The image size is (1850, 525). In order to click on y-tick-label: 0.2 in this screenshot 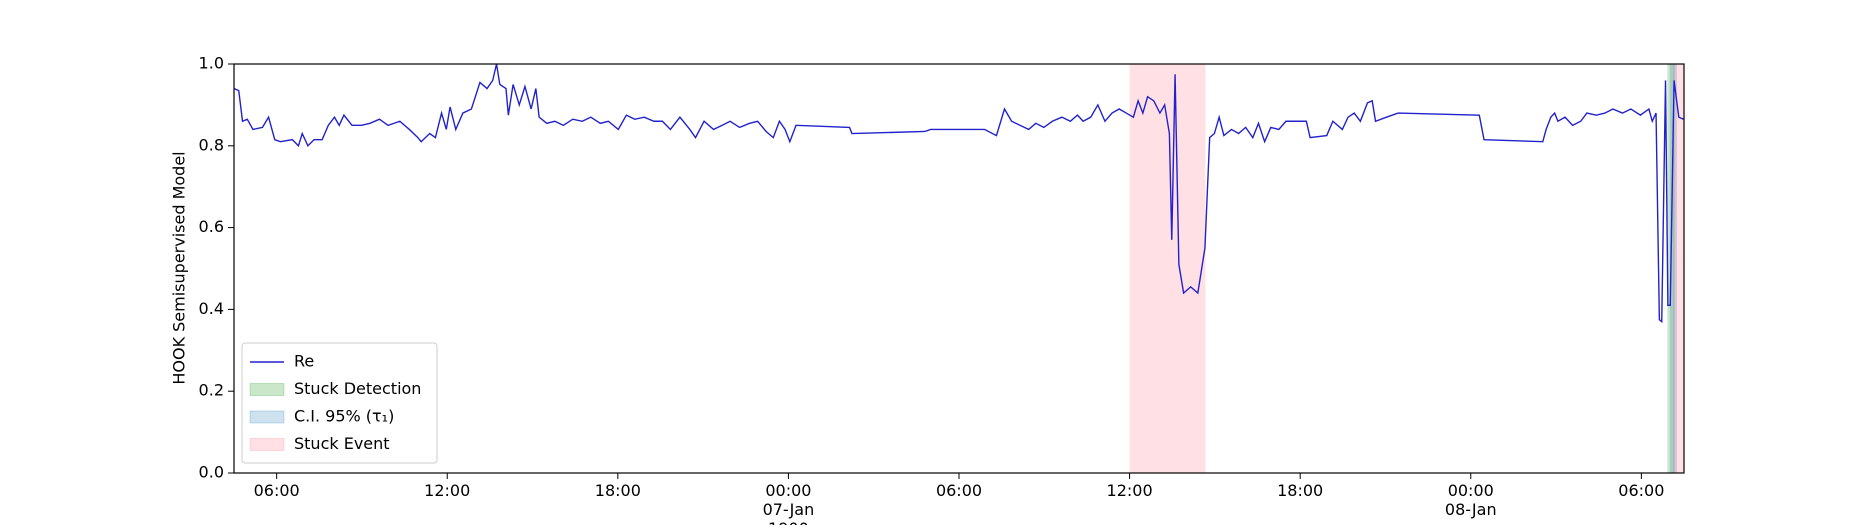, I will do `click(211, 390)`.